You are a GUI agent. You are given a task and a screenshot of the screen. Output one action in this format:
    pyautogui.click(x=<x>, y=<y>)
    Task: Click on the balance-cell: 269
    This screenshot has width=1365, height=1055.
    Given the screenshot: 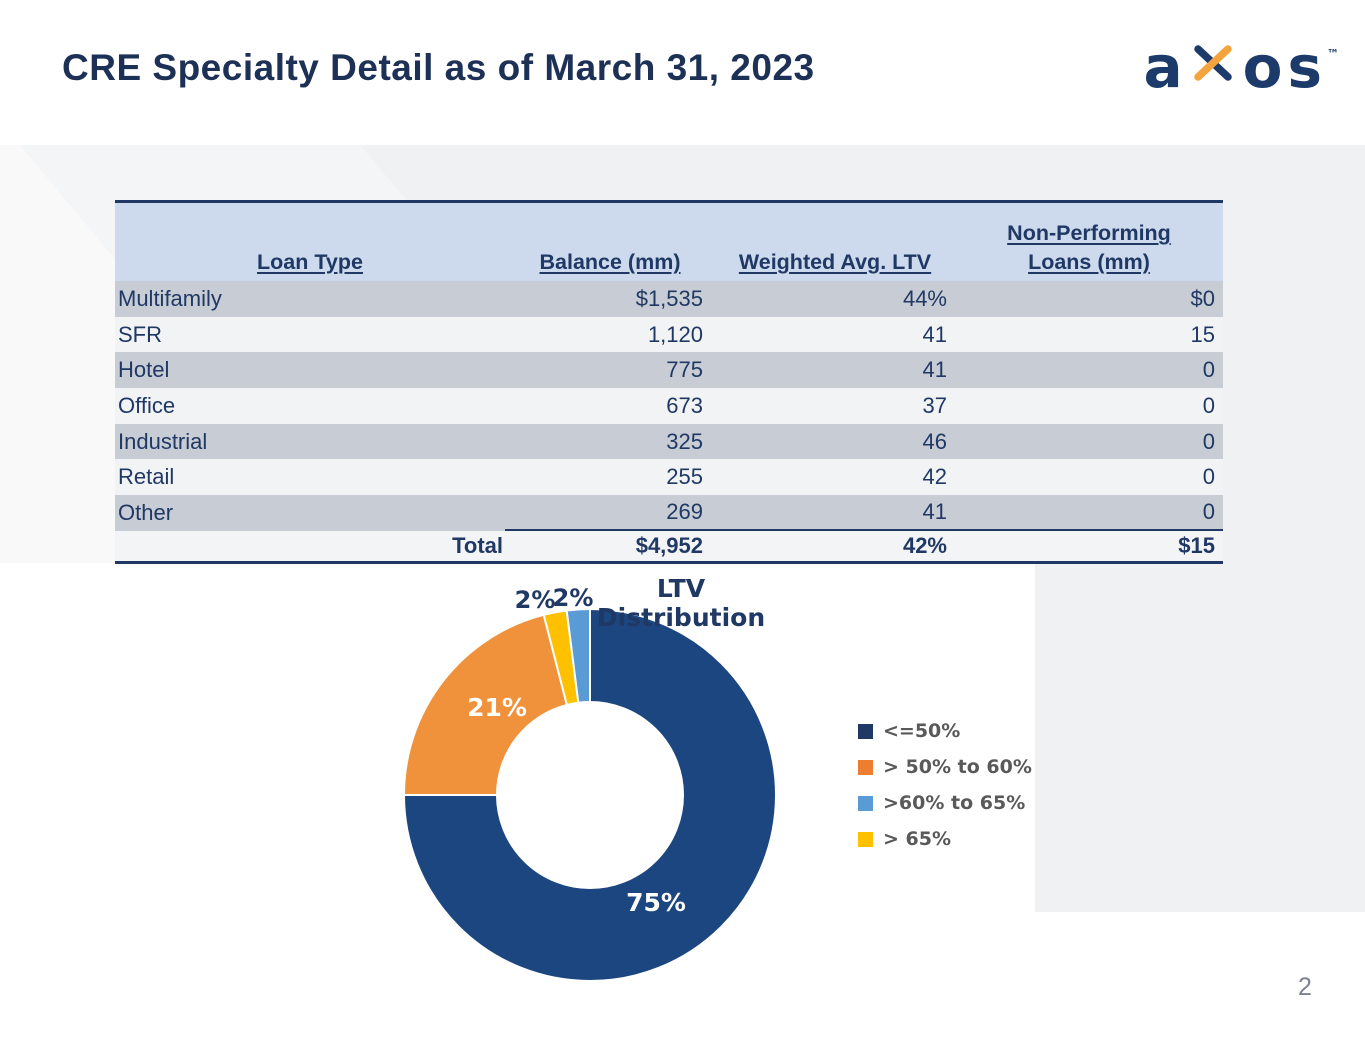 What is the action you would take?
    pyautogui.click(x=610, y=513)
    